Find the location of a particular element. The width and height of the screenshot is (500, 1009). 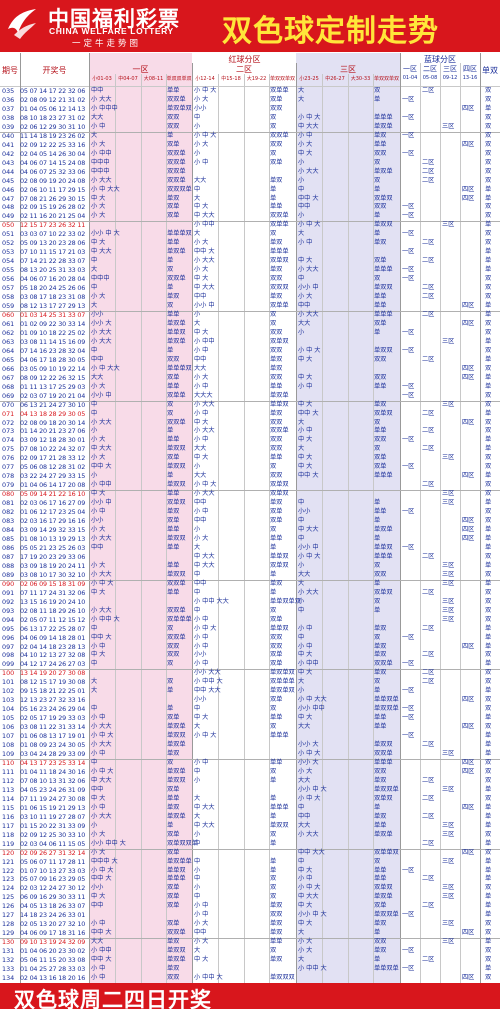

period-number: 077 is located at coordinates (8, 467).